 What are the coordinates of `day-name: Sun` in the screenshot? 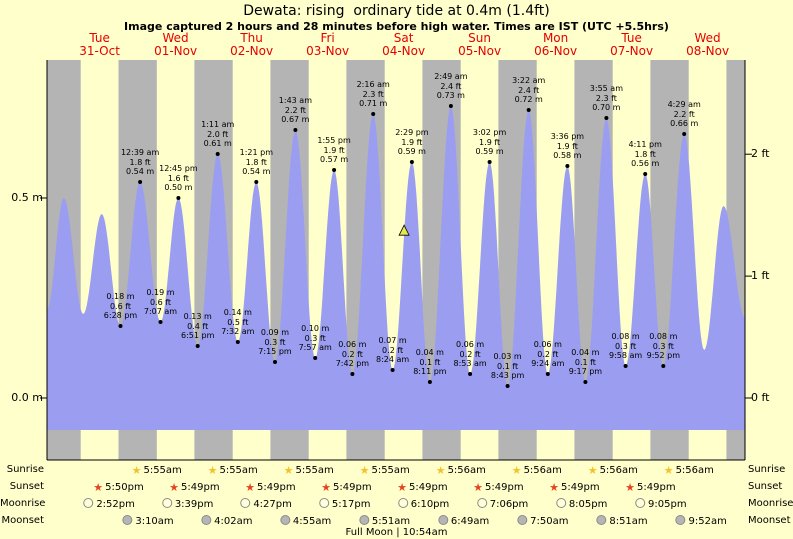 It's located at (479, 38).